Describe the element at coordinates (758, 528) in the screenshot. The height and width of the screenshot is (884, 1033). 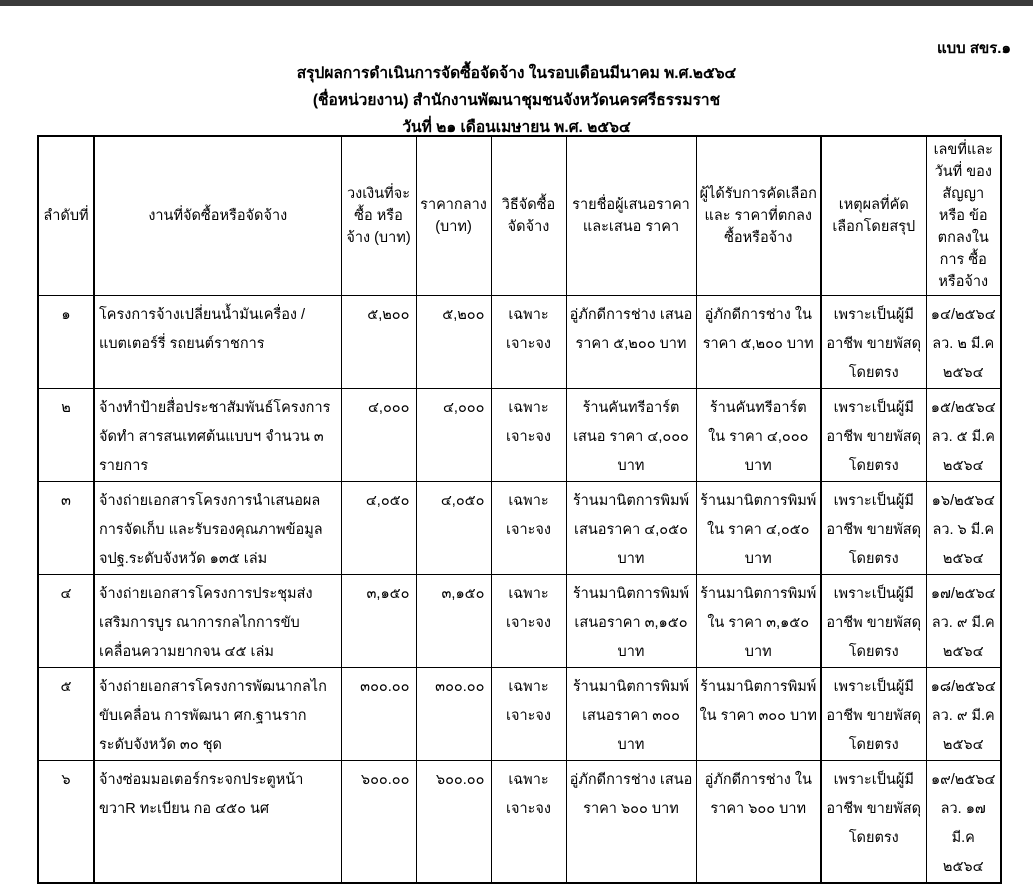
I see `cell-selected: ร้านมานิตการพิมพ์ ใน ราคา ๔,๐๕๐ บาท` at that location.